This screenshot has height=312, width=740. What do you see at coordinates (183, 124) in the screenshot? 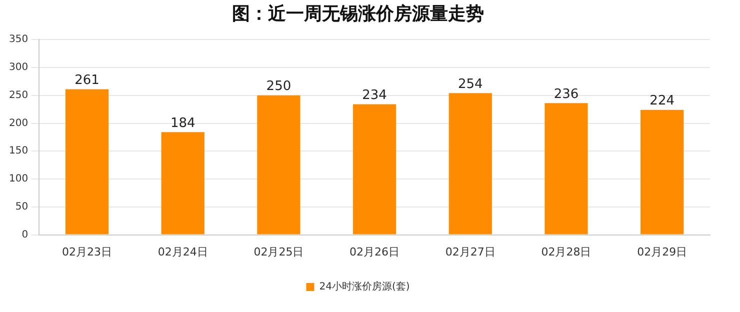
I see `data-label: 184` at bounding box center [183, 124].